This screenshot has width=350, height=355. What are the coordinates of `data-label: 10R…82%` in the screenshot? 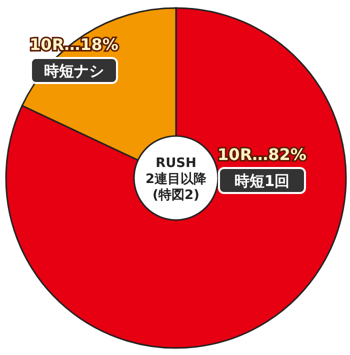 It's located at (262, 154).